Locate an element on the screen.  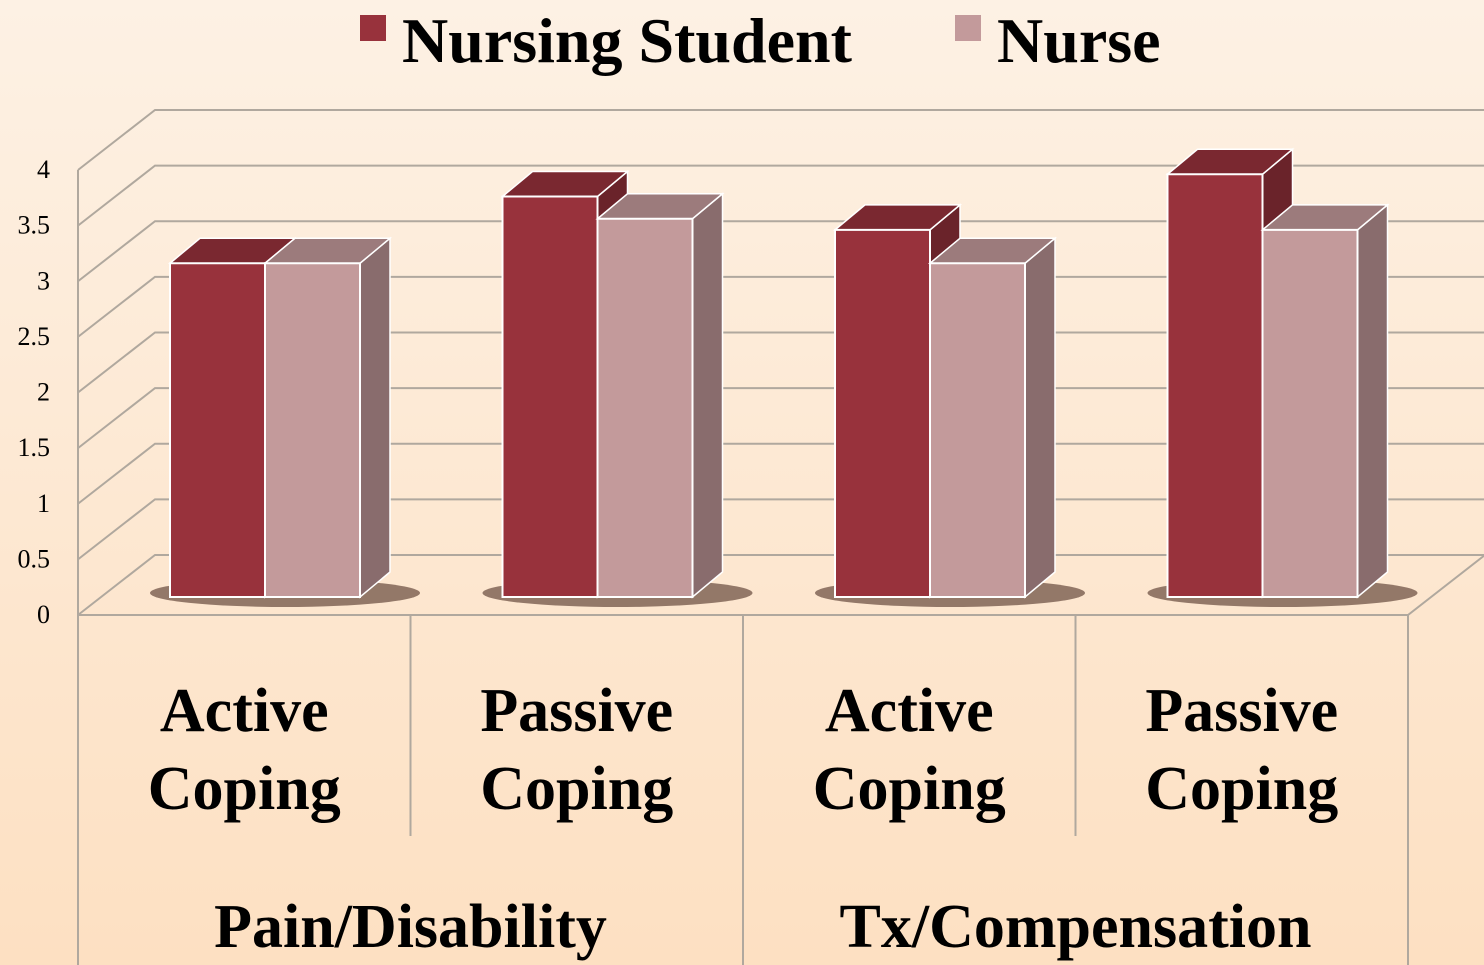
y-tick-label: 2.5 is located at coordinates (34, 336).